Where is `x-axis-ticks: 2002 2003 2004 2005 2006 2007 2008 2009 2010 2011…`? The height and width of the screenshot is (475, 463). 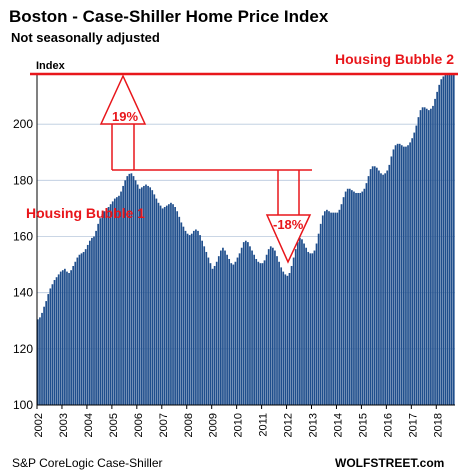 x-axis-ticks: 2002 2003 2004 2005 2006 2007 2008 2009 2010 2011… is located at coordinates (238, 421).